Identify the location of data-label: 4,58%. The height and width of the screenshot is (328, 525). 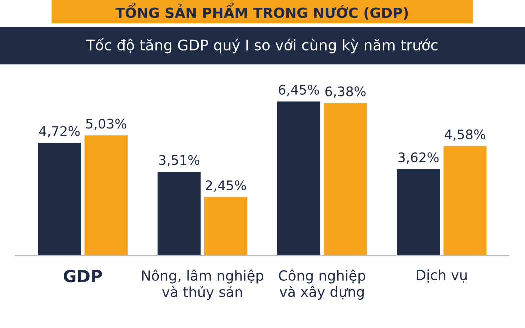
(465, 135).